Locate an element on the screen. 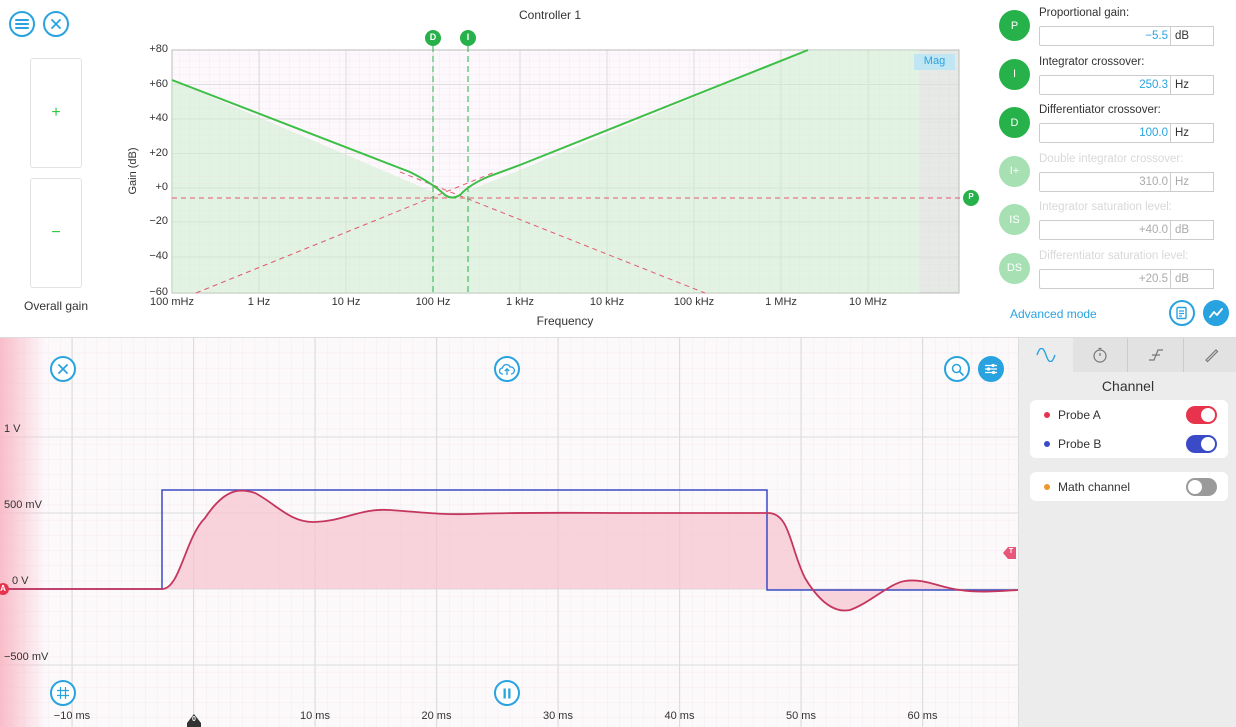 This screenshot has height=727, width=1236. probe-b-dot is located at coordinates (1047, 444).